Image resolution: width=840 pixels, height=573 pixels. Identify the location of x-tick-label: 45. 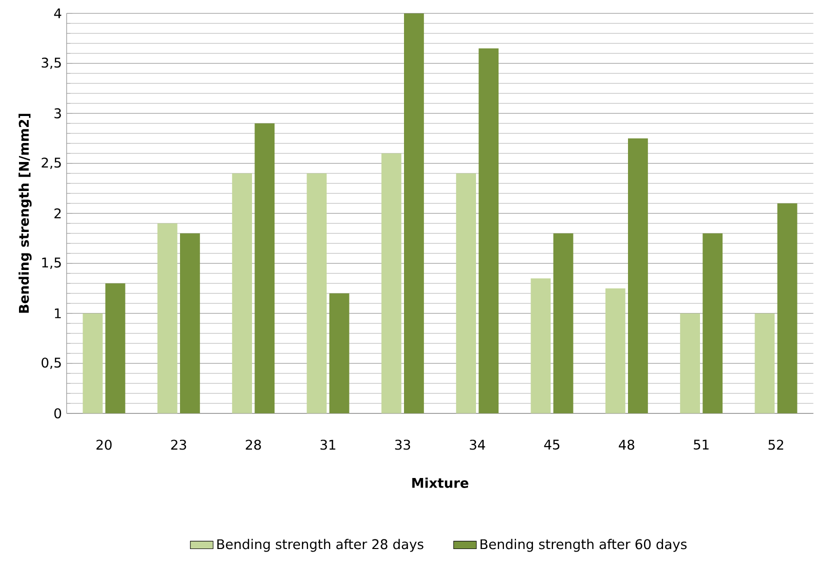
(552, 445).